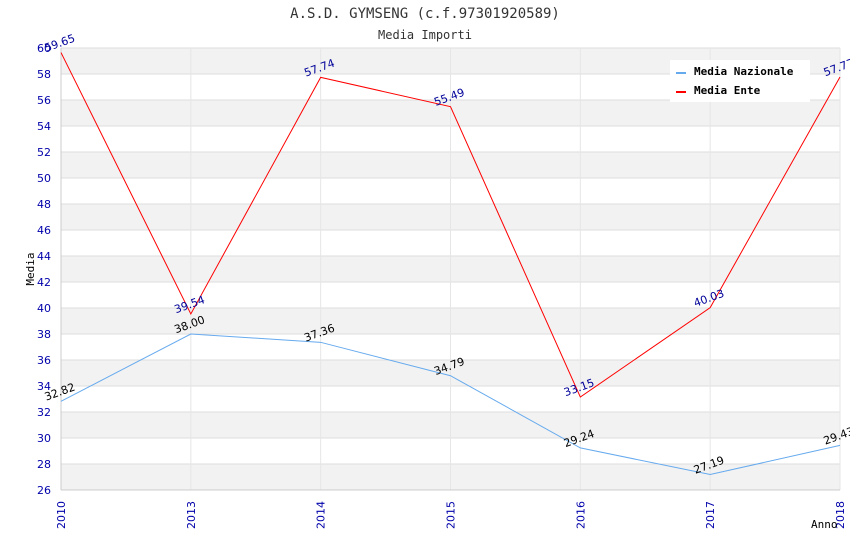 The height and width of the screenshot is (550, 850). I want to click on y-tick-label: 26, so click(44, 490).